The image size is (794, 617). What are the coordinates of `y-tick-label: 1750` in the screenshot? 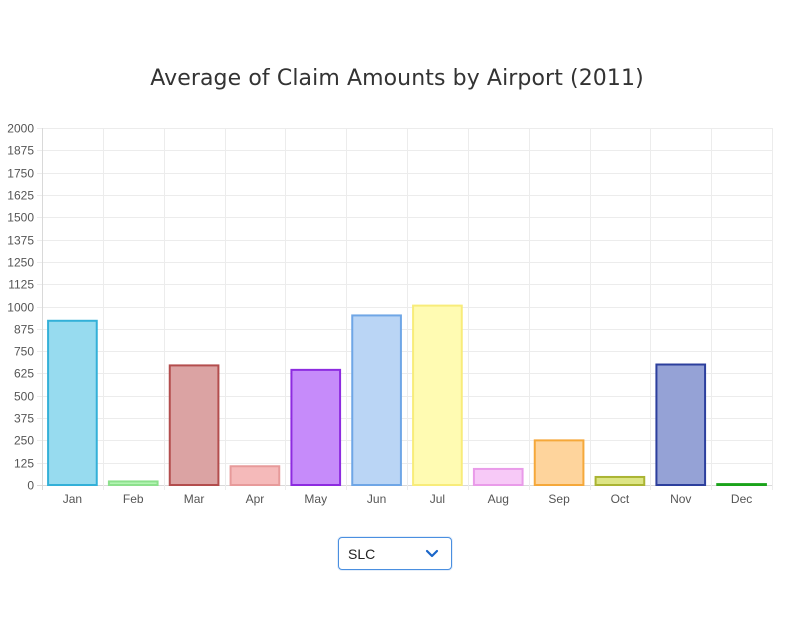 It's located at (20, 174).